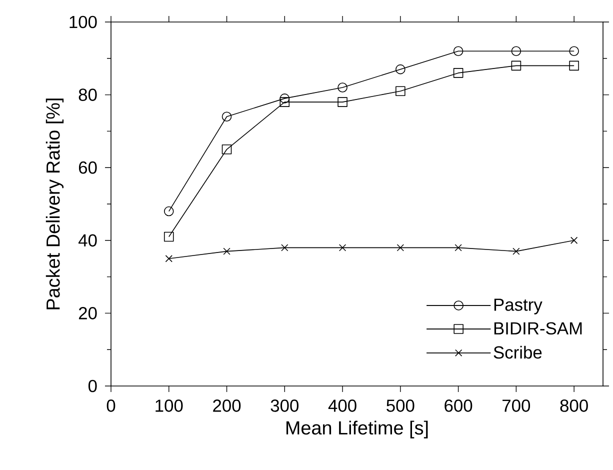 This screenshot has height=470, width=613. I want to click on legend-label: BIDIR-SAM, so click(538, 328).